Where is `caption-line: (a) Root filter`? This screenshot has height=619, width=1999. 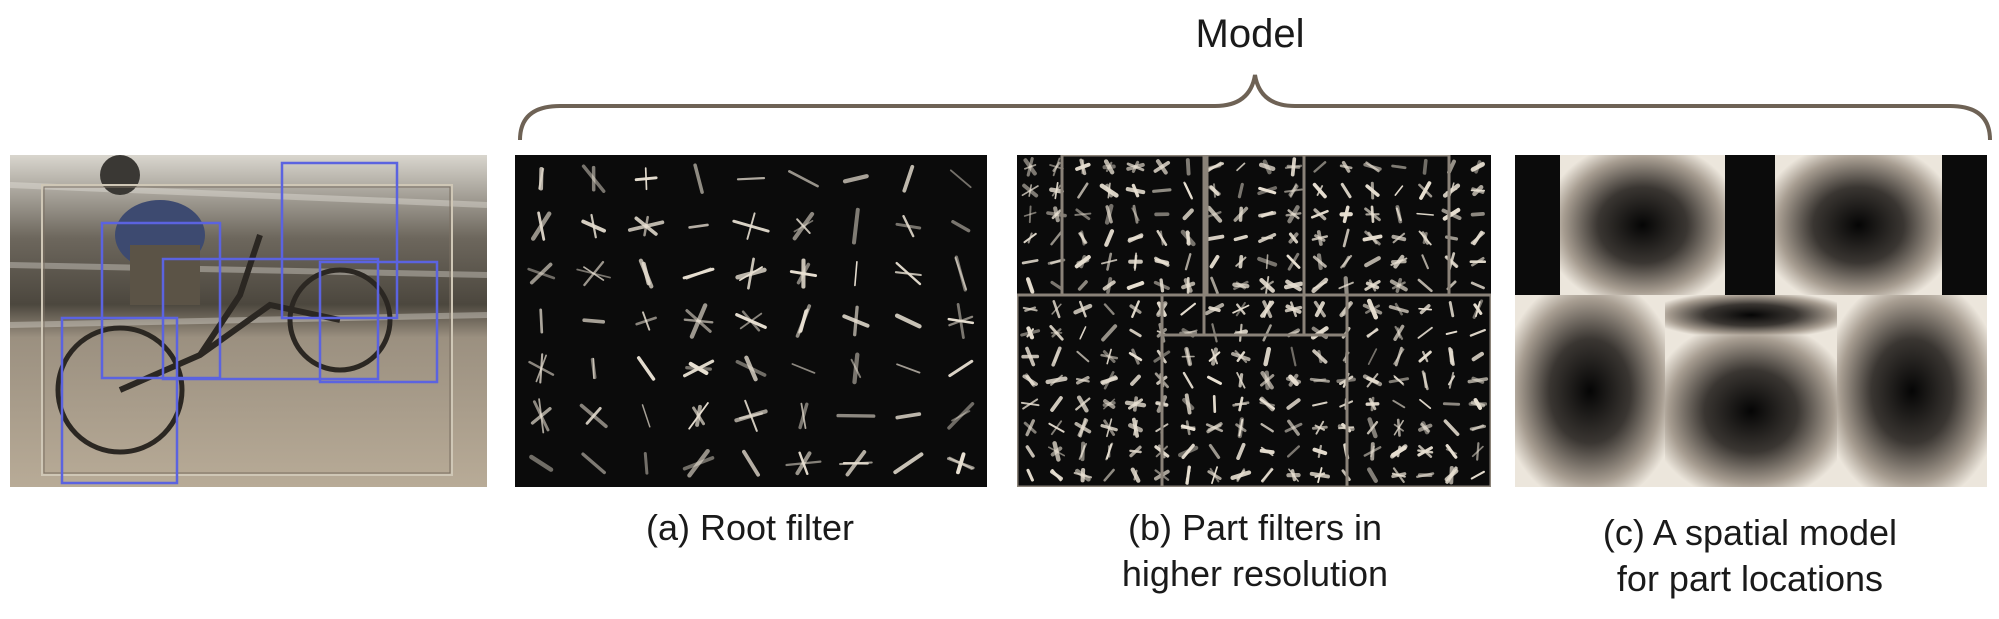
caption-line: (a) Root filter is located at coordinates (750, 527).